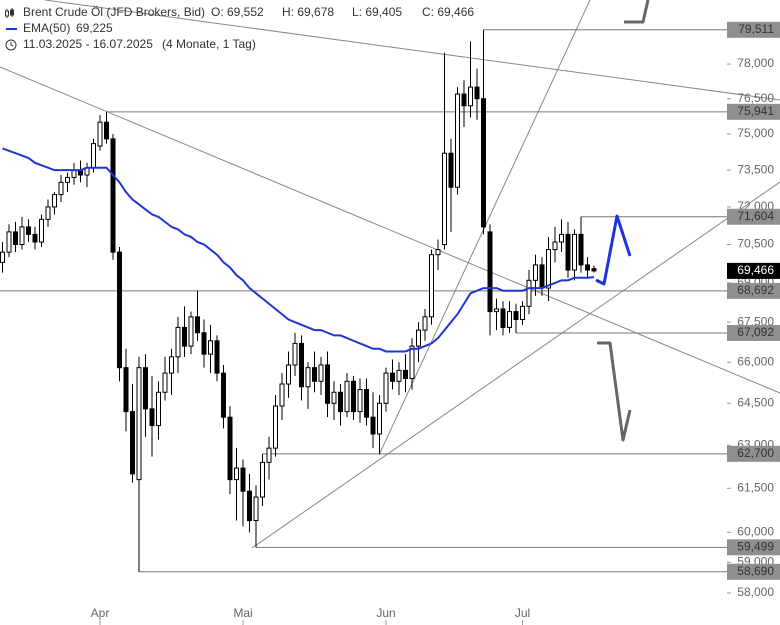 The height and width of the screenshot is (625, 780). What do you see at coordinates (755, 133) in the screenshot?
I see `y-tick-label: 75,000` at bounding box center [755, 133].